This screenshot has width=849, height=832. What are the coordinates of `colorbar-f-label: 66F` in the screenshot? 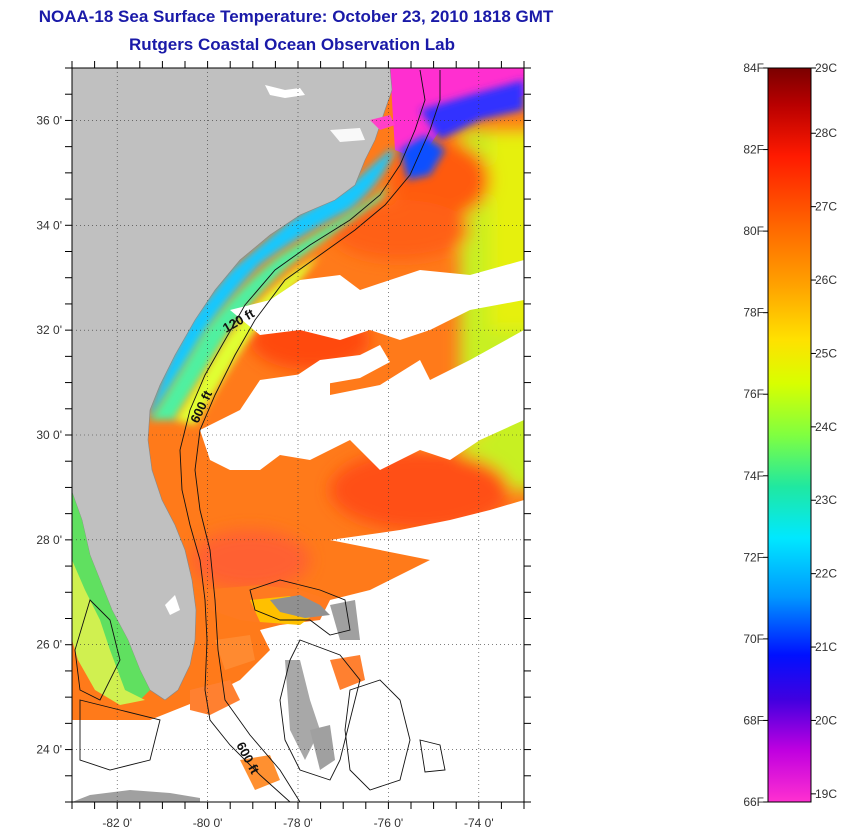 It's located at (753, 802).